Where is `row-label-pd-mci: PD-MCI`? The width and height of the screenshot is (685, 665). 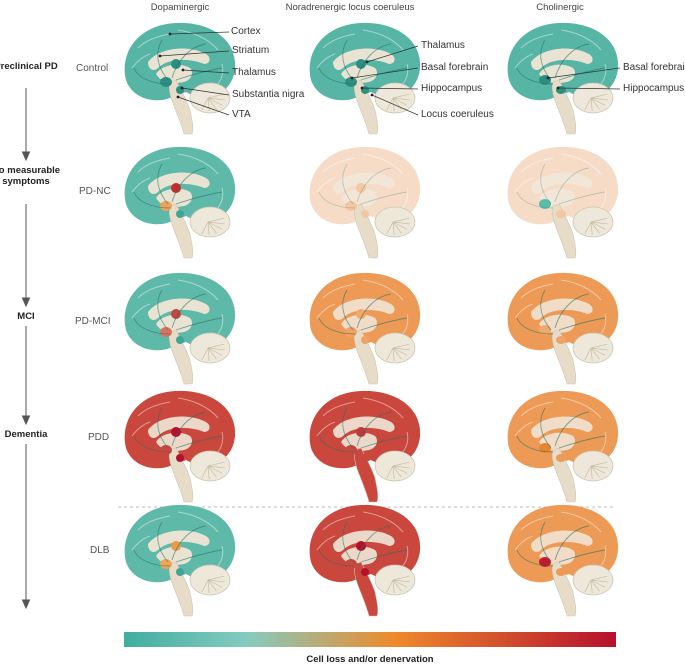
row-label-pd-mci: PD-MCI is located at coordinates (93, 321).